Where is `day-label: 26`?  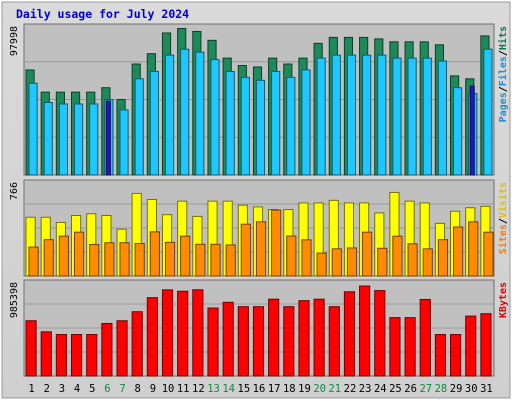 day-label: 26 is located at coordinates (410, 389).